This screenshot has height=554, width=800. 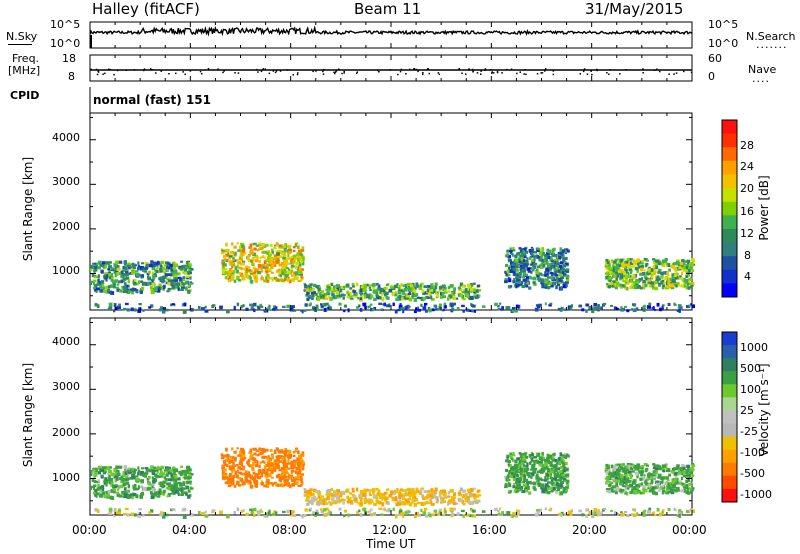 What do you see at coordinates (729, 154) in the screenshot?
I see `power-colorbar-swatch` at bounding box center [729, 154].